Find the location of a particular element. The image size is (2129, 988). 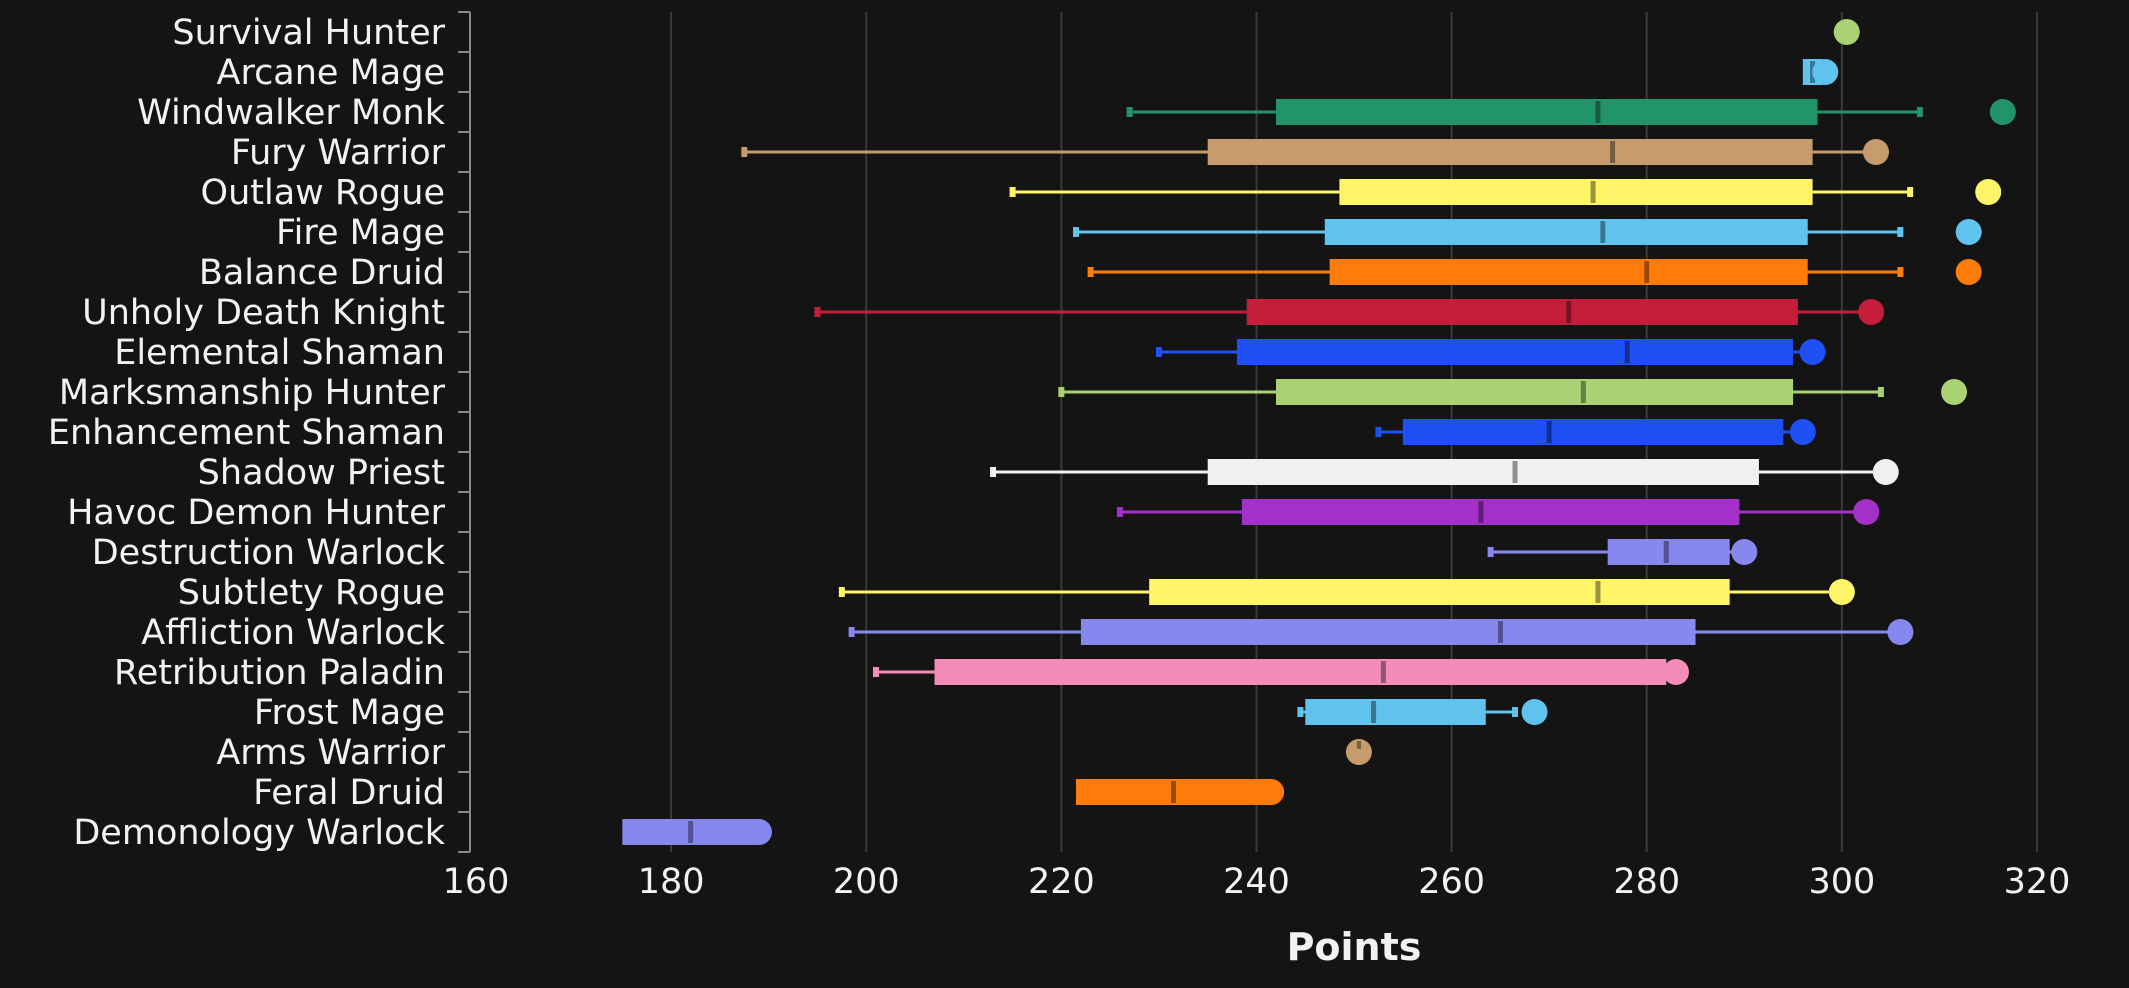

category-label: Enhancement Shaman is located at coordinates (246, 433).